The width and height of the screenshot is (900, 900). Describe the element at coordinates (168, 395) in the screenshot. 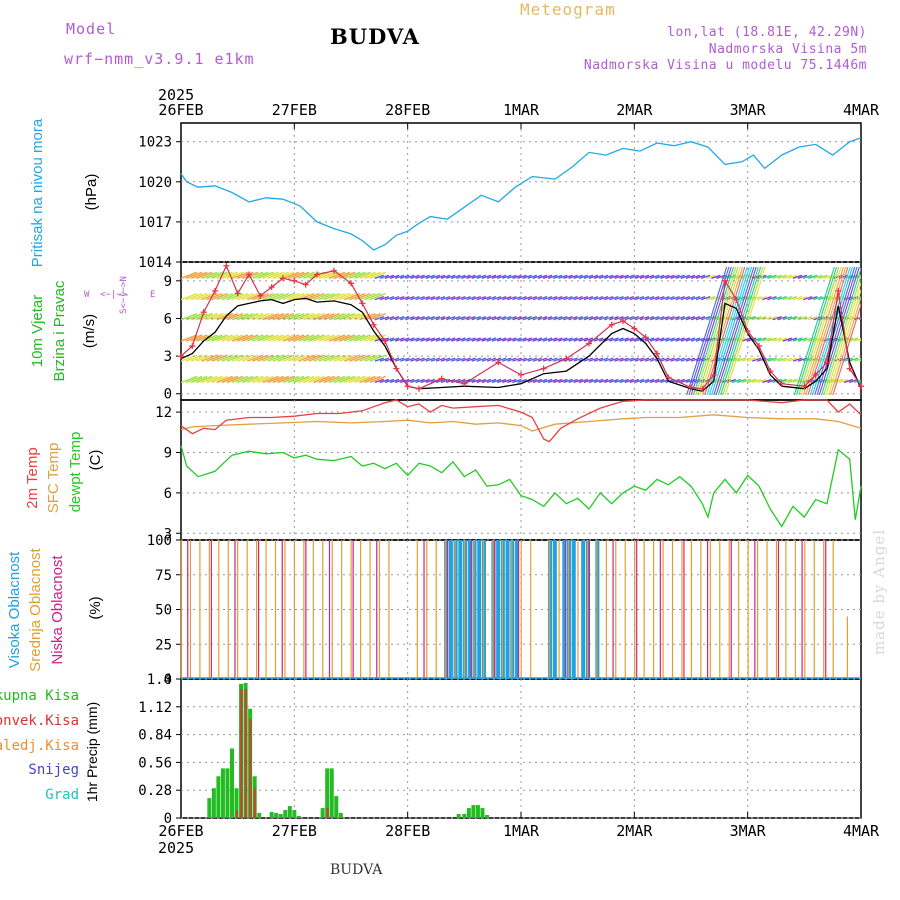

I see `y-tick-label: 0` at that location.